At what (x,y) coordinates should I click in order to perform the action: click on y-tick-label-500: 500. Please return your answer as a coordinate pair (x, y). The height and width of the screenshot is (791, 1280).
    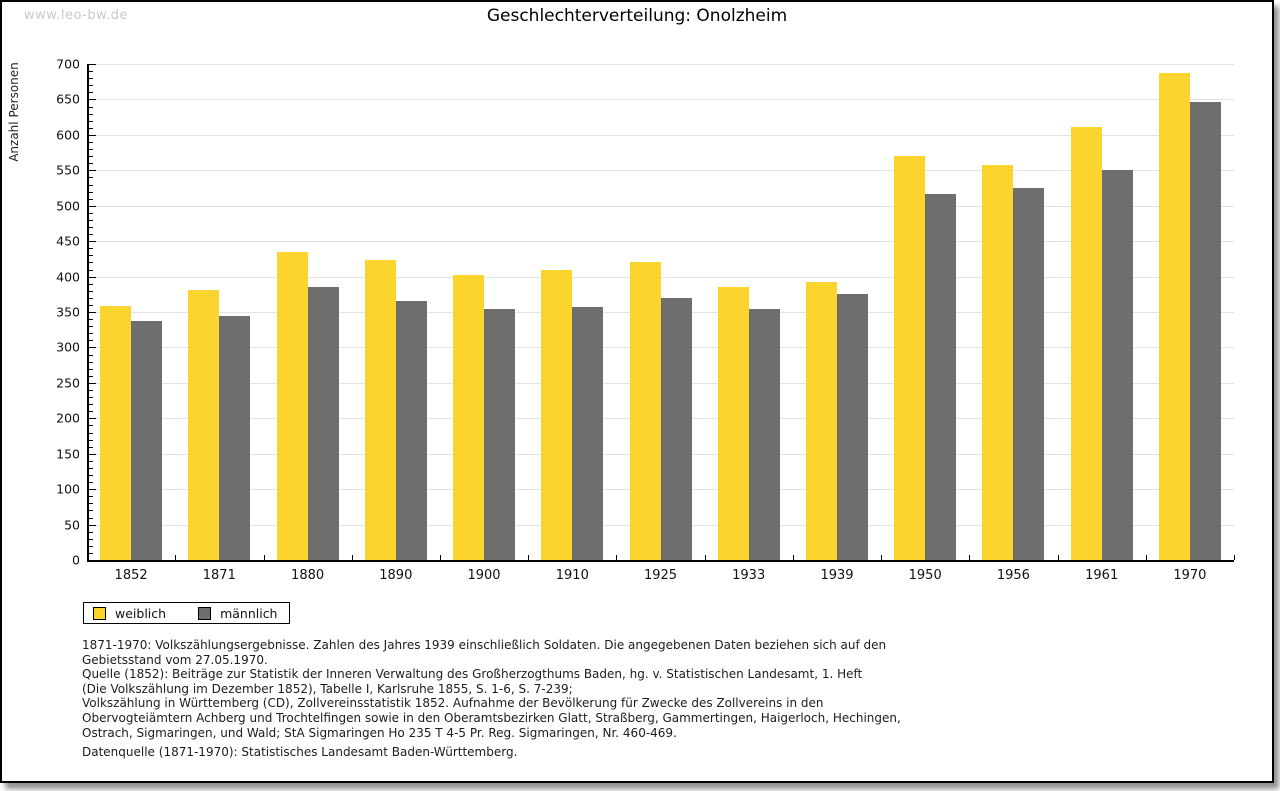
    Looking at the image, I should click on (68, 206).